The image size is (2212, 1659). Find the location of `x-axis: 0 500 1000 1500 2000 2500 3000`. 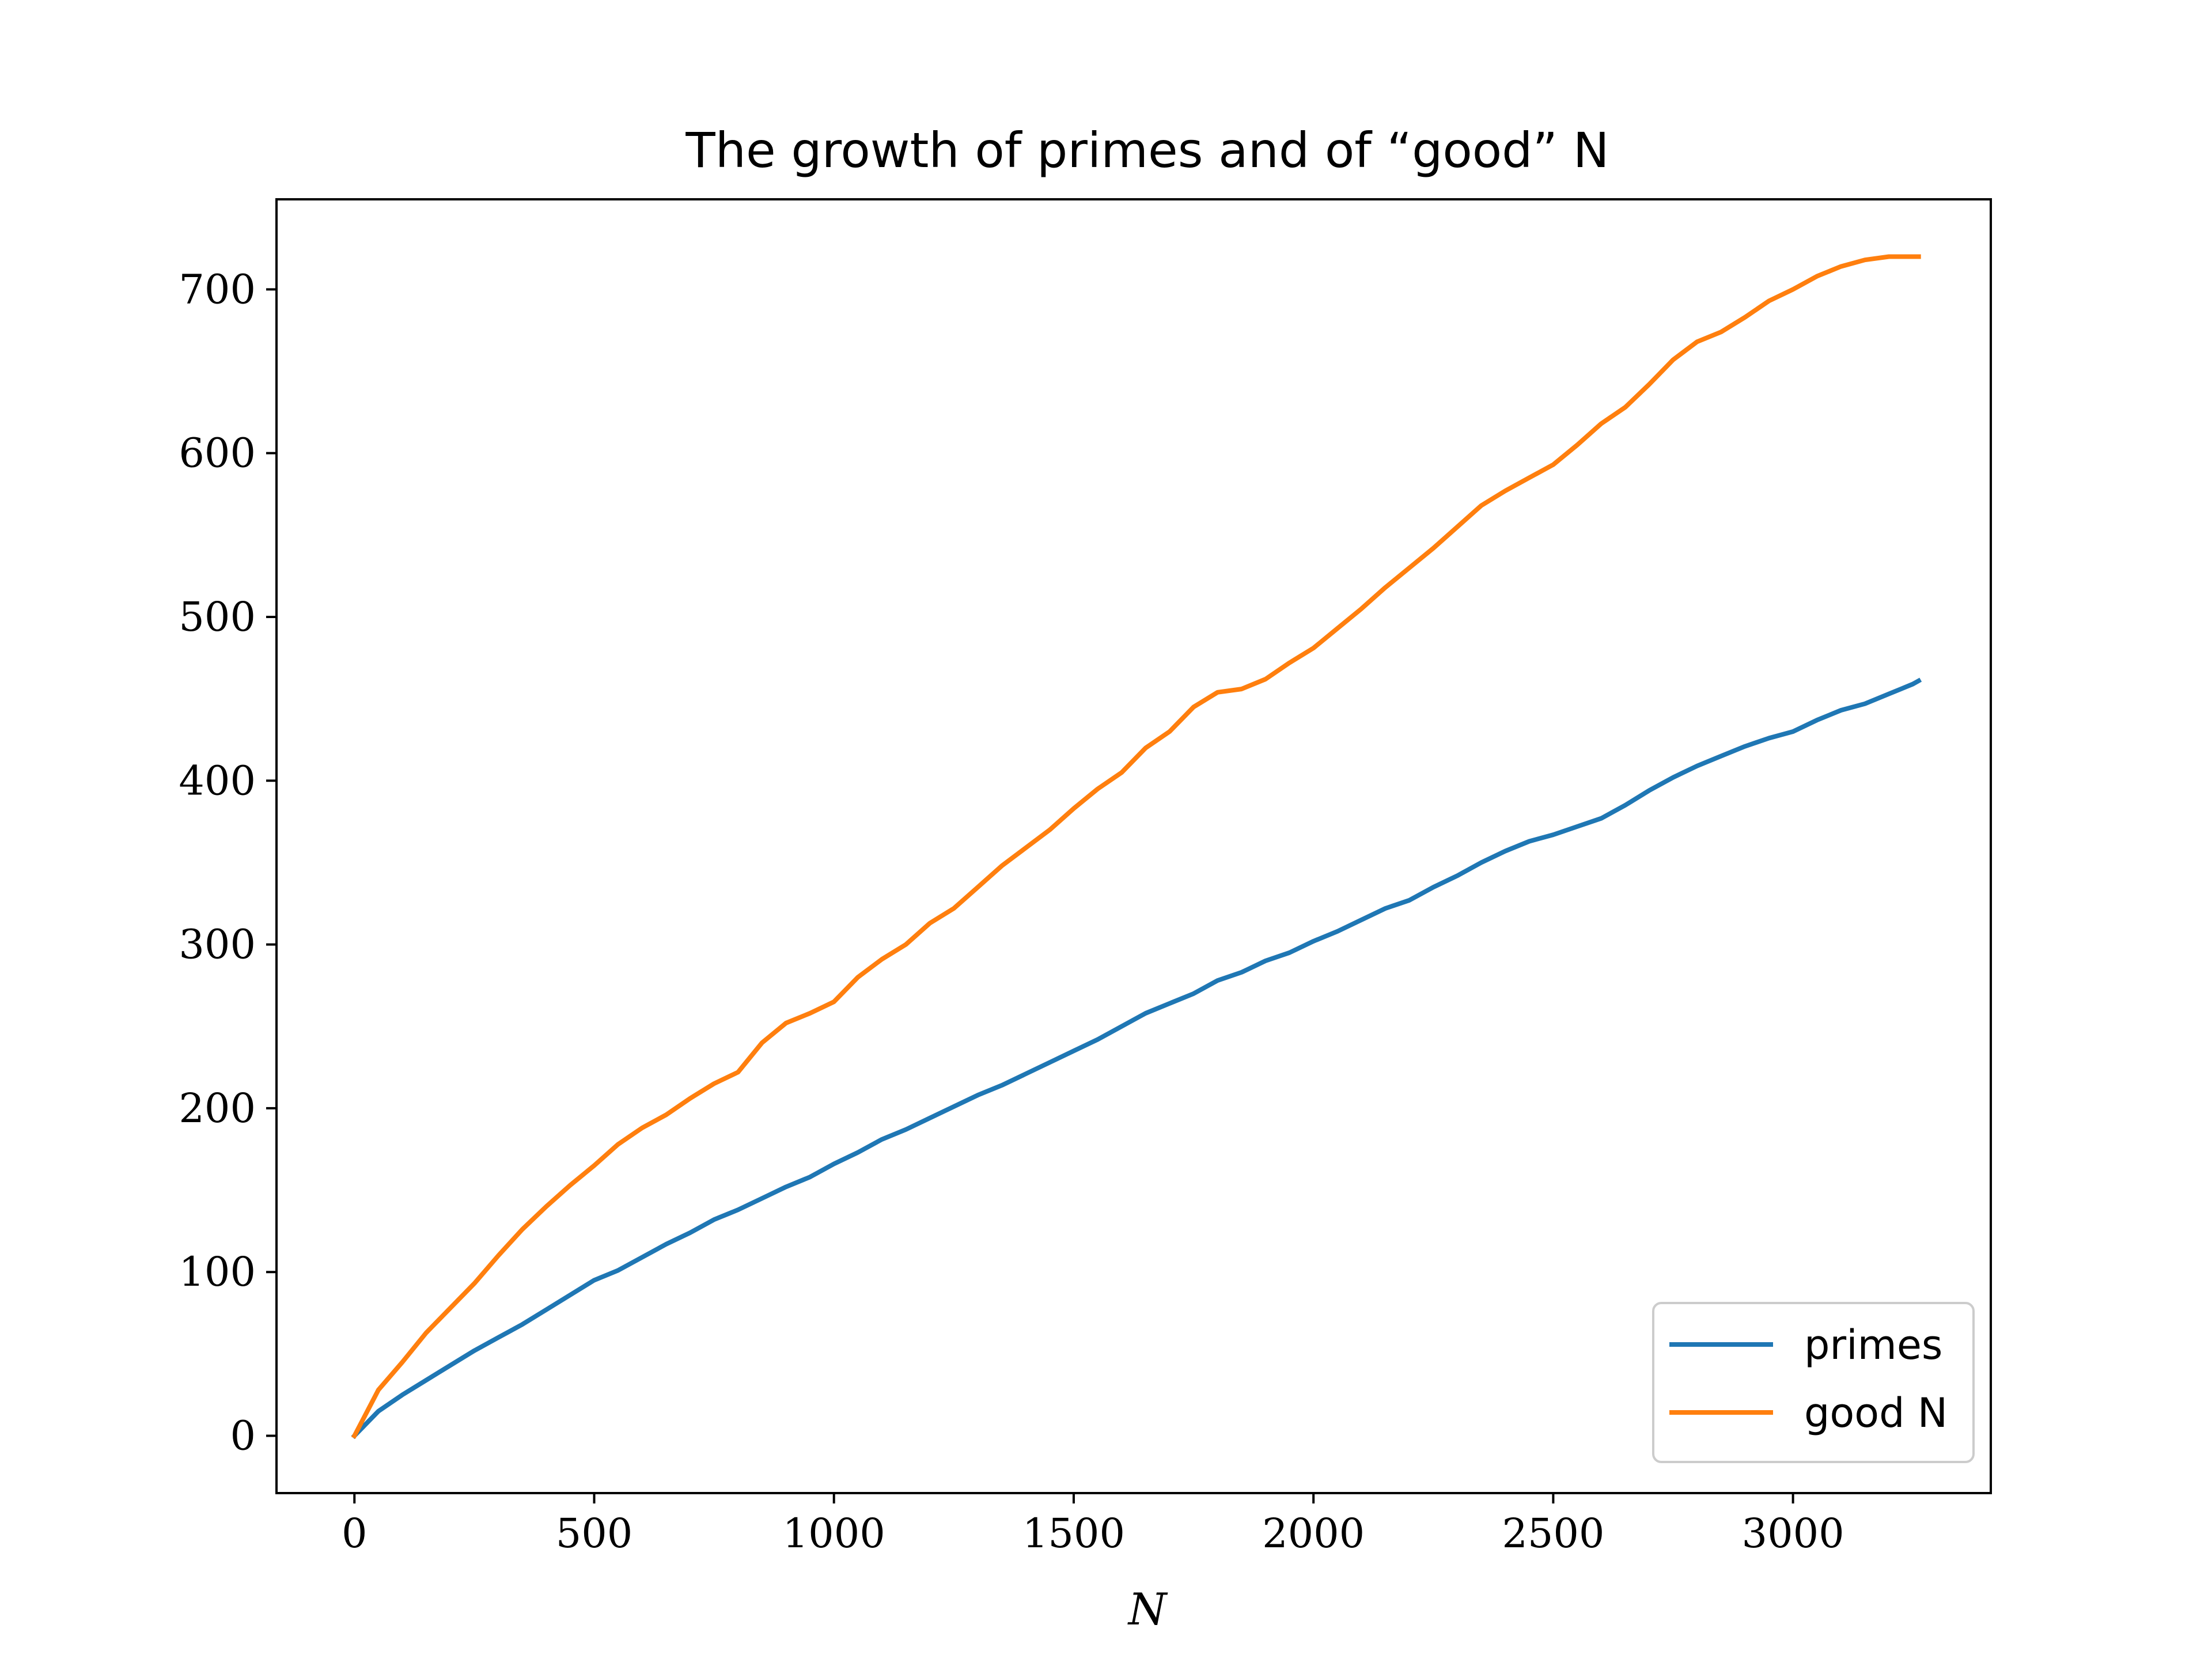

x-axis: 0 500 1000 1500 2000 2500 3000 is located at coordinates (1093, 1525).